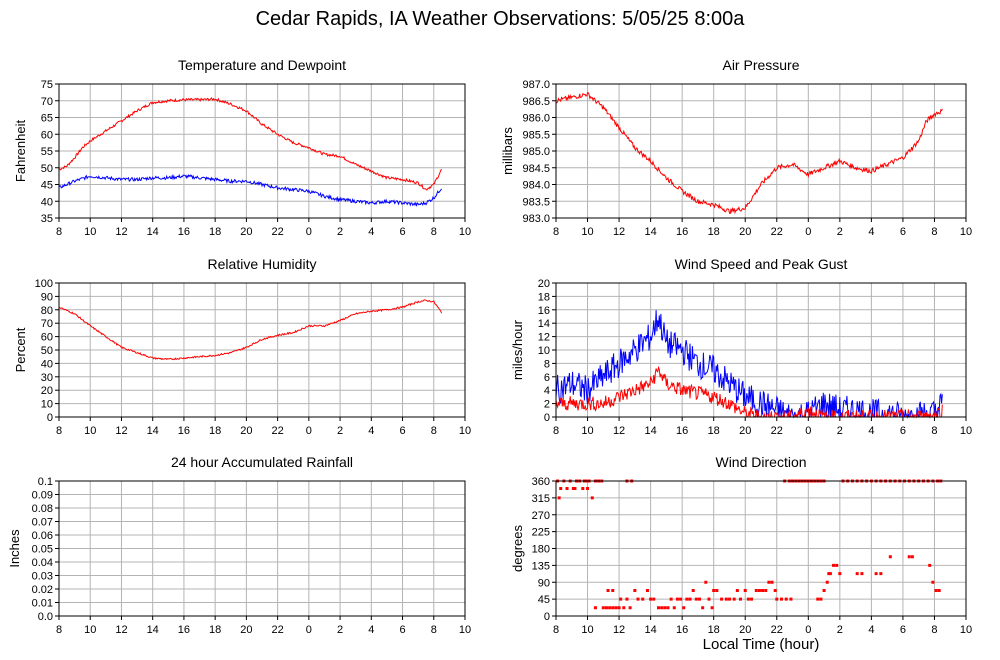 This screenshot has width=1000, height=660. I want to click on series-line, so click(749, 364).